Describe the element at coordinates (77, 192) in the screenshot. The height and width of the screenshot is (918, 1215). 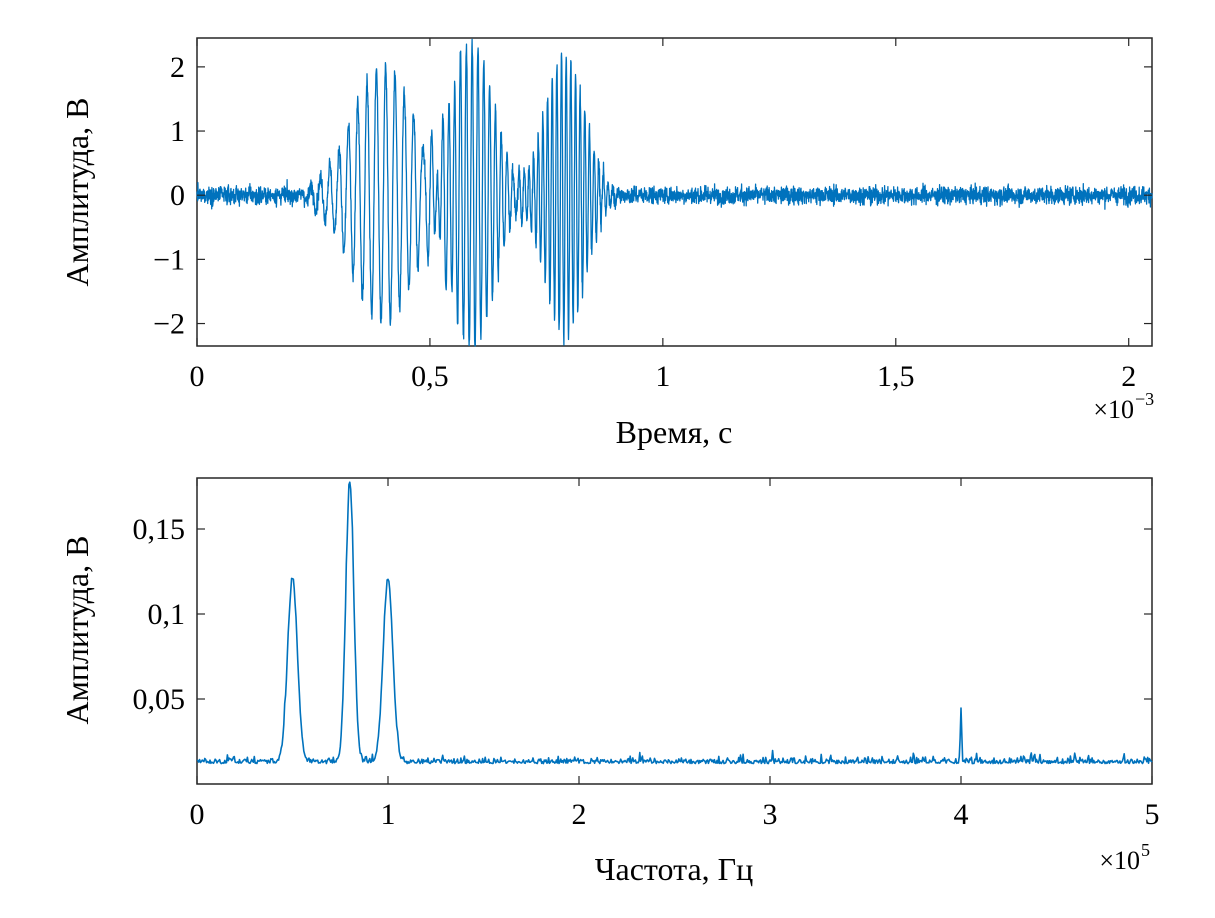
I see `time-y-axis-label: Амплитуда, В` at that location.